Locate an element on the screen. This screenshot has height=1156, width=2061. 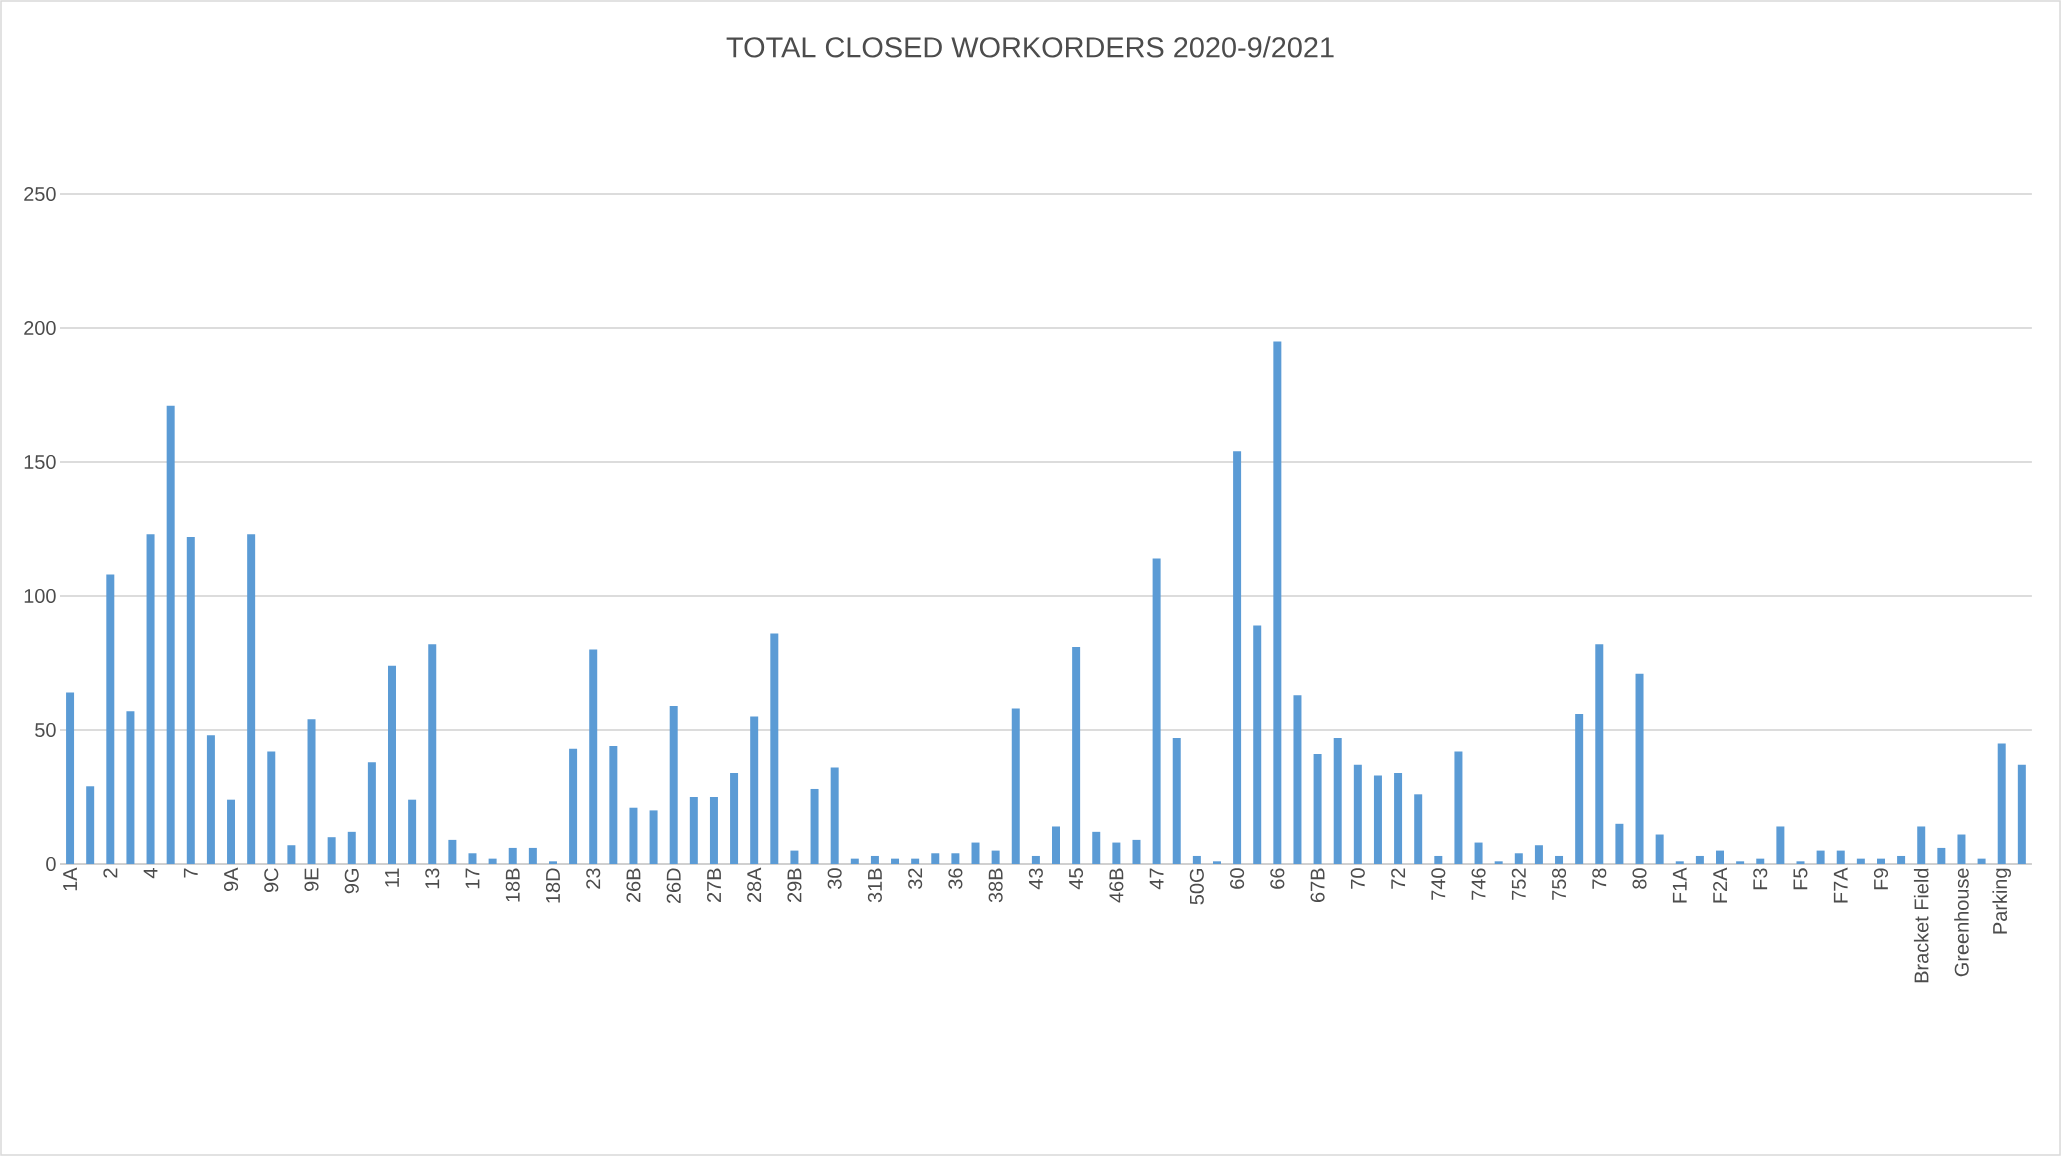
y-tick-label: 50 is located at coordinates (45, 730).